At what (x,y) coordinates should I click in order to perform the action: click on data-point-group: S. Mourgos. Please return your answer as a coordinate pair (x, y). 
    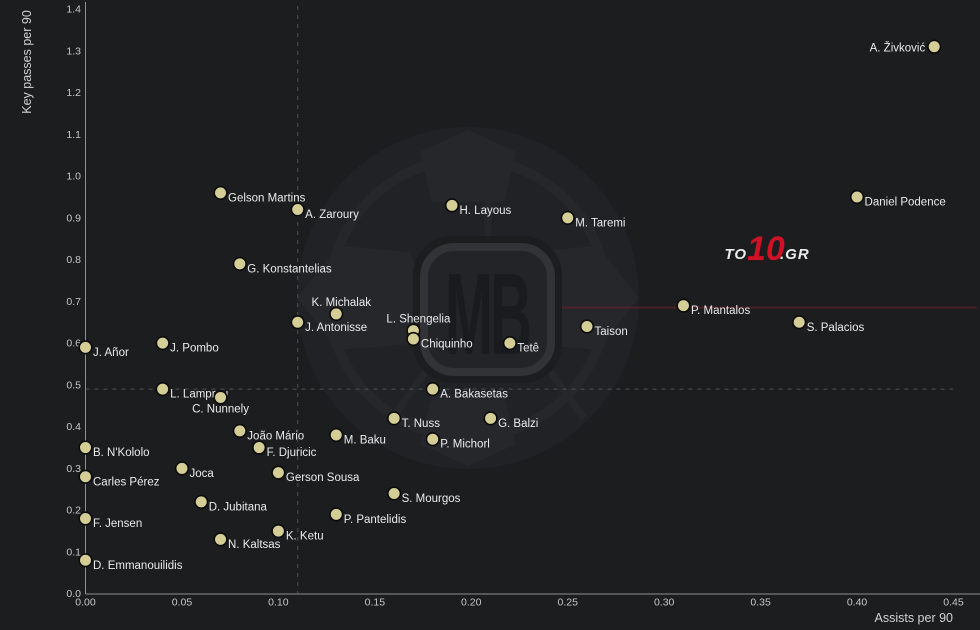
    Looking at the image, I should click on (424, 495).